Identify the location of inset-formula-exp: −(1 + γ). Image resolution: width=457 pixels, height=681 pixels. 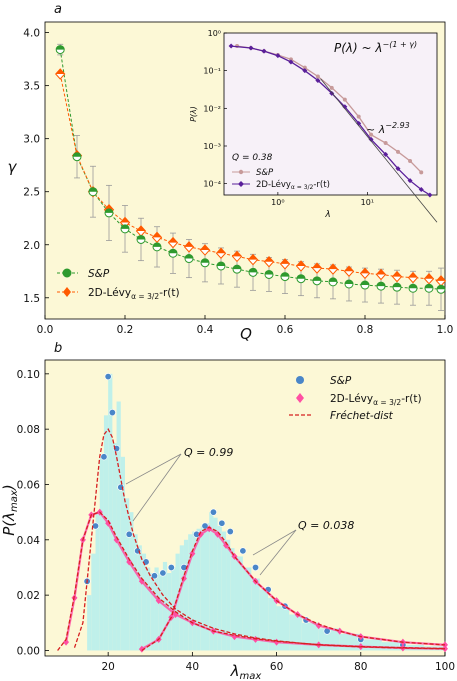
(400, 44).